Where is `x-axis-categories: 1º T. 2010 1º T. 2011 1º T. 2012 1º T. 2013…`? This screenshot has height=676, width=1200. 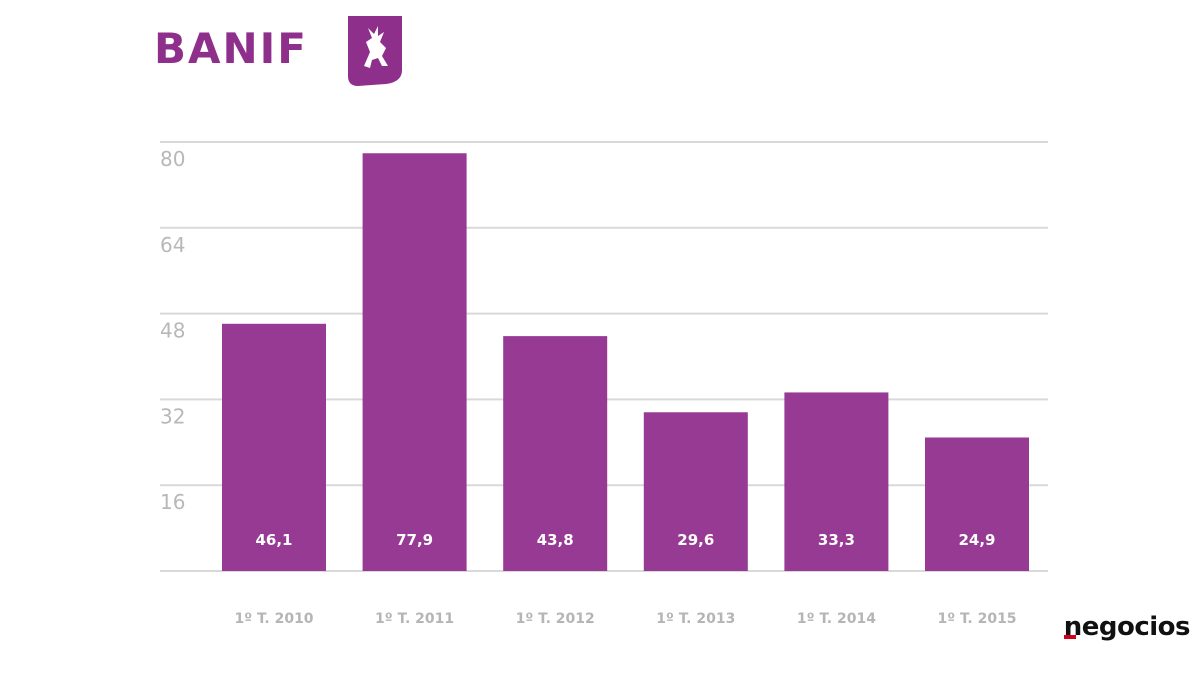
x-axis-categories: 1º T. 2010 1º T. 2011 1º T. 2012 1º T. 2013… is located at coordinates (625, 619).